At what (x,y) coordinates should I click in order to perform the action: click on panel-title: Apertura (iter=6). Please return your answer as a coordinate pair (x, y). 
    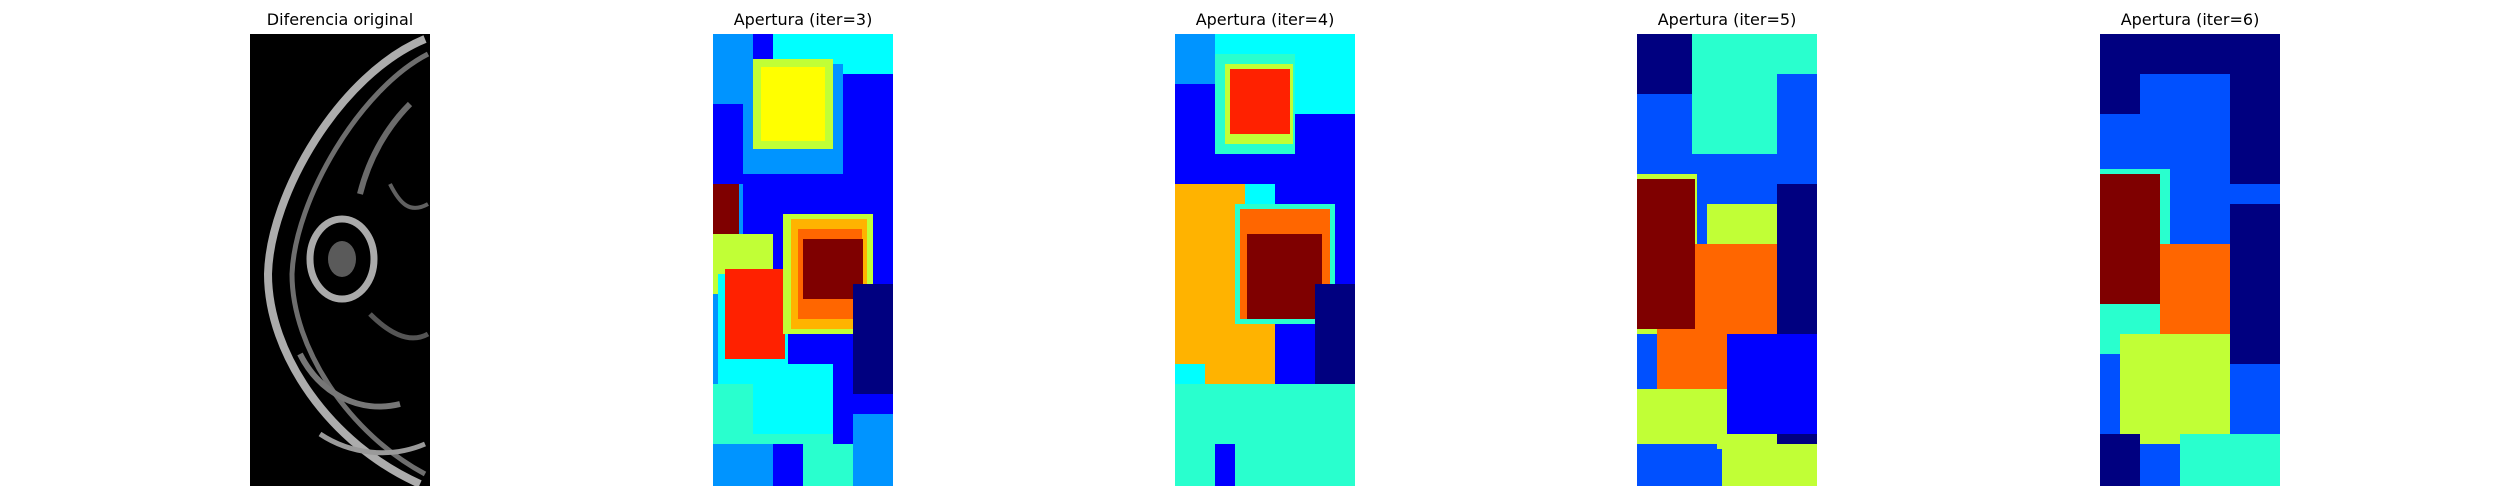
    Looking at the image, I should click on (2190, 19).